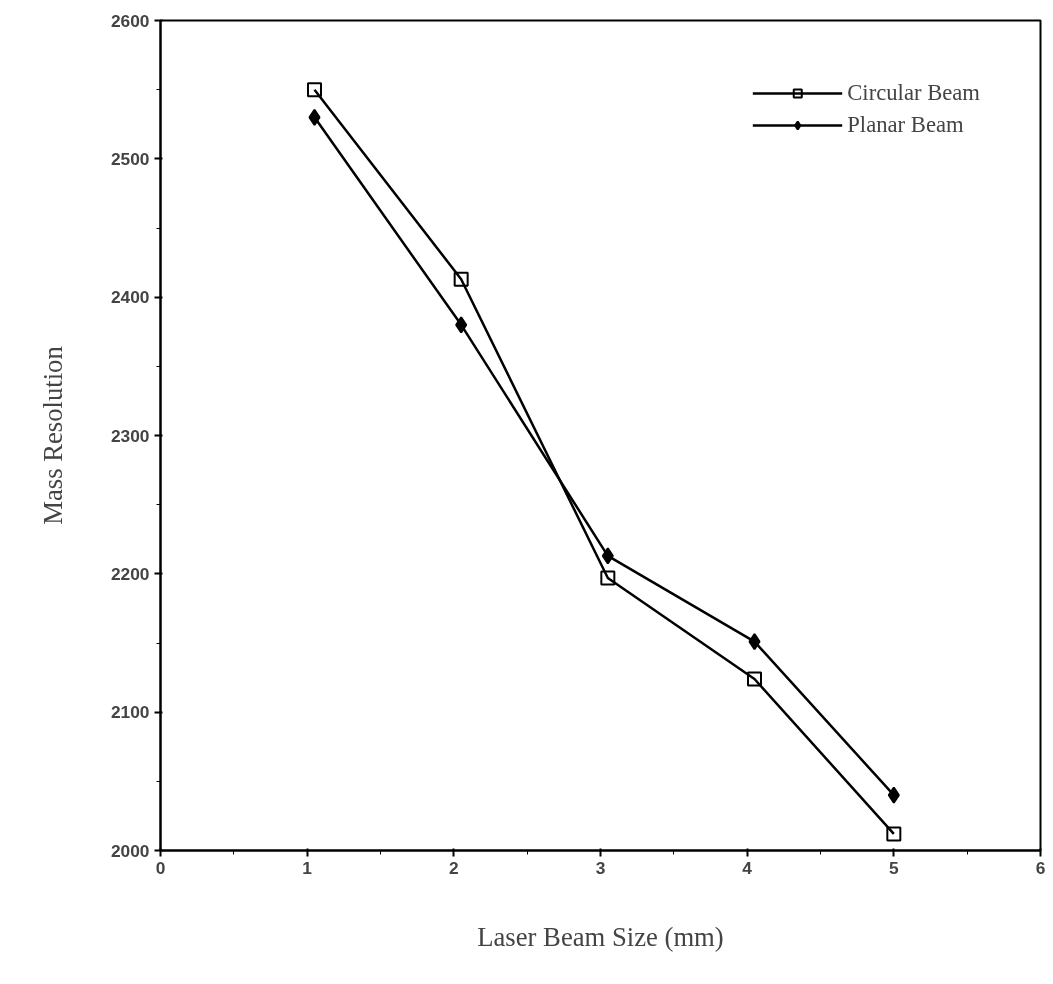 The height and width of the screenshot is (984, 1053). Describe the element at coordinates (1040, 867) in the screenshot. I see `x-tick-label: 6` at that location.